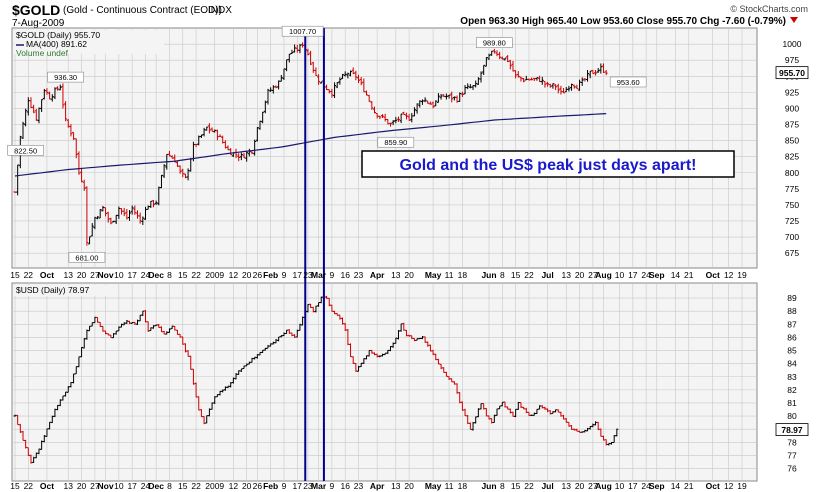 Image resolution: width=820 pixels, height=492 pixels. What do you see at coordinates (792, 416) in the screenshot?
I see `y-tick-label: 80` at bounding box center [792, 416].